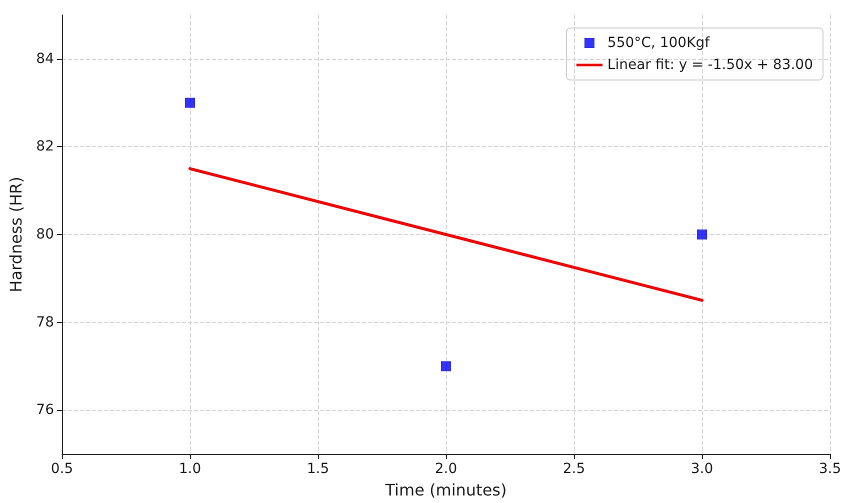 This screenshot has height=503, width=847. I want to click on x-tick-label: 3.0, so click(702, 469).